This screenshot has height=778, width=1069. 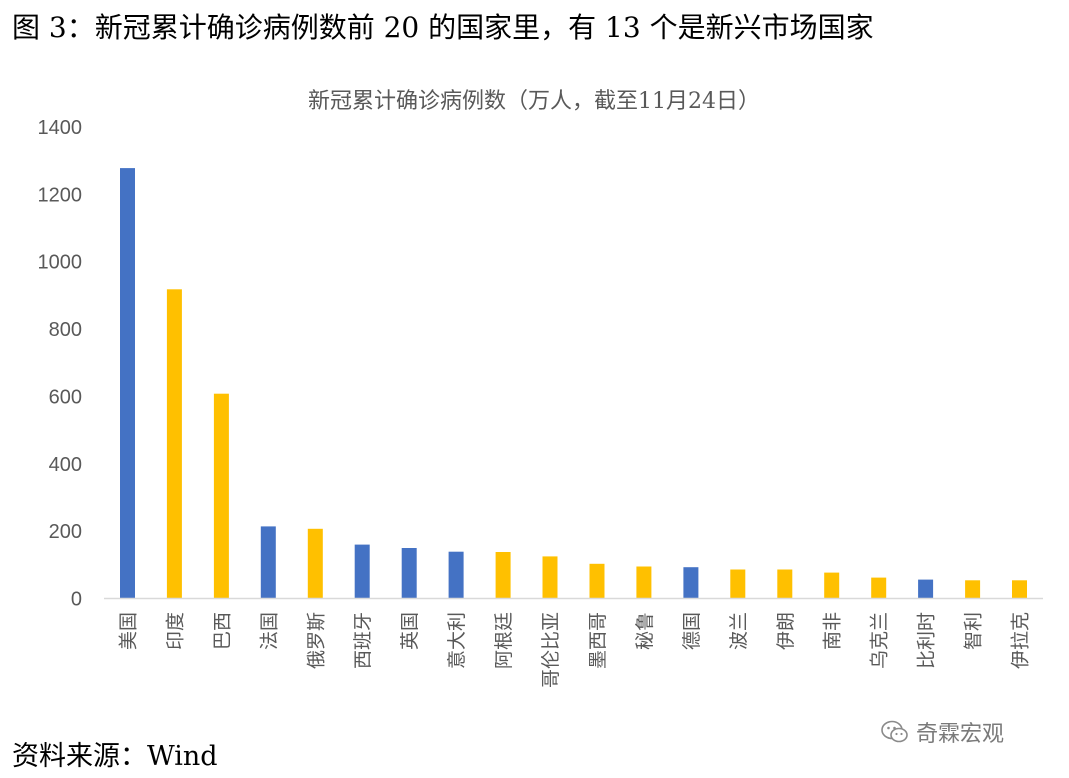 What do you see at coordinates (410, 631) in the screenshot?
I see `x-tick-label: 英国` at bounding box center [410, 631].